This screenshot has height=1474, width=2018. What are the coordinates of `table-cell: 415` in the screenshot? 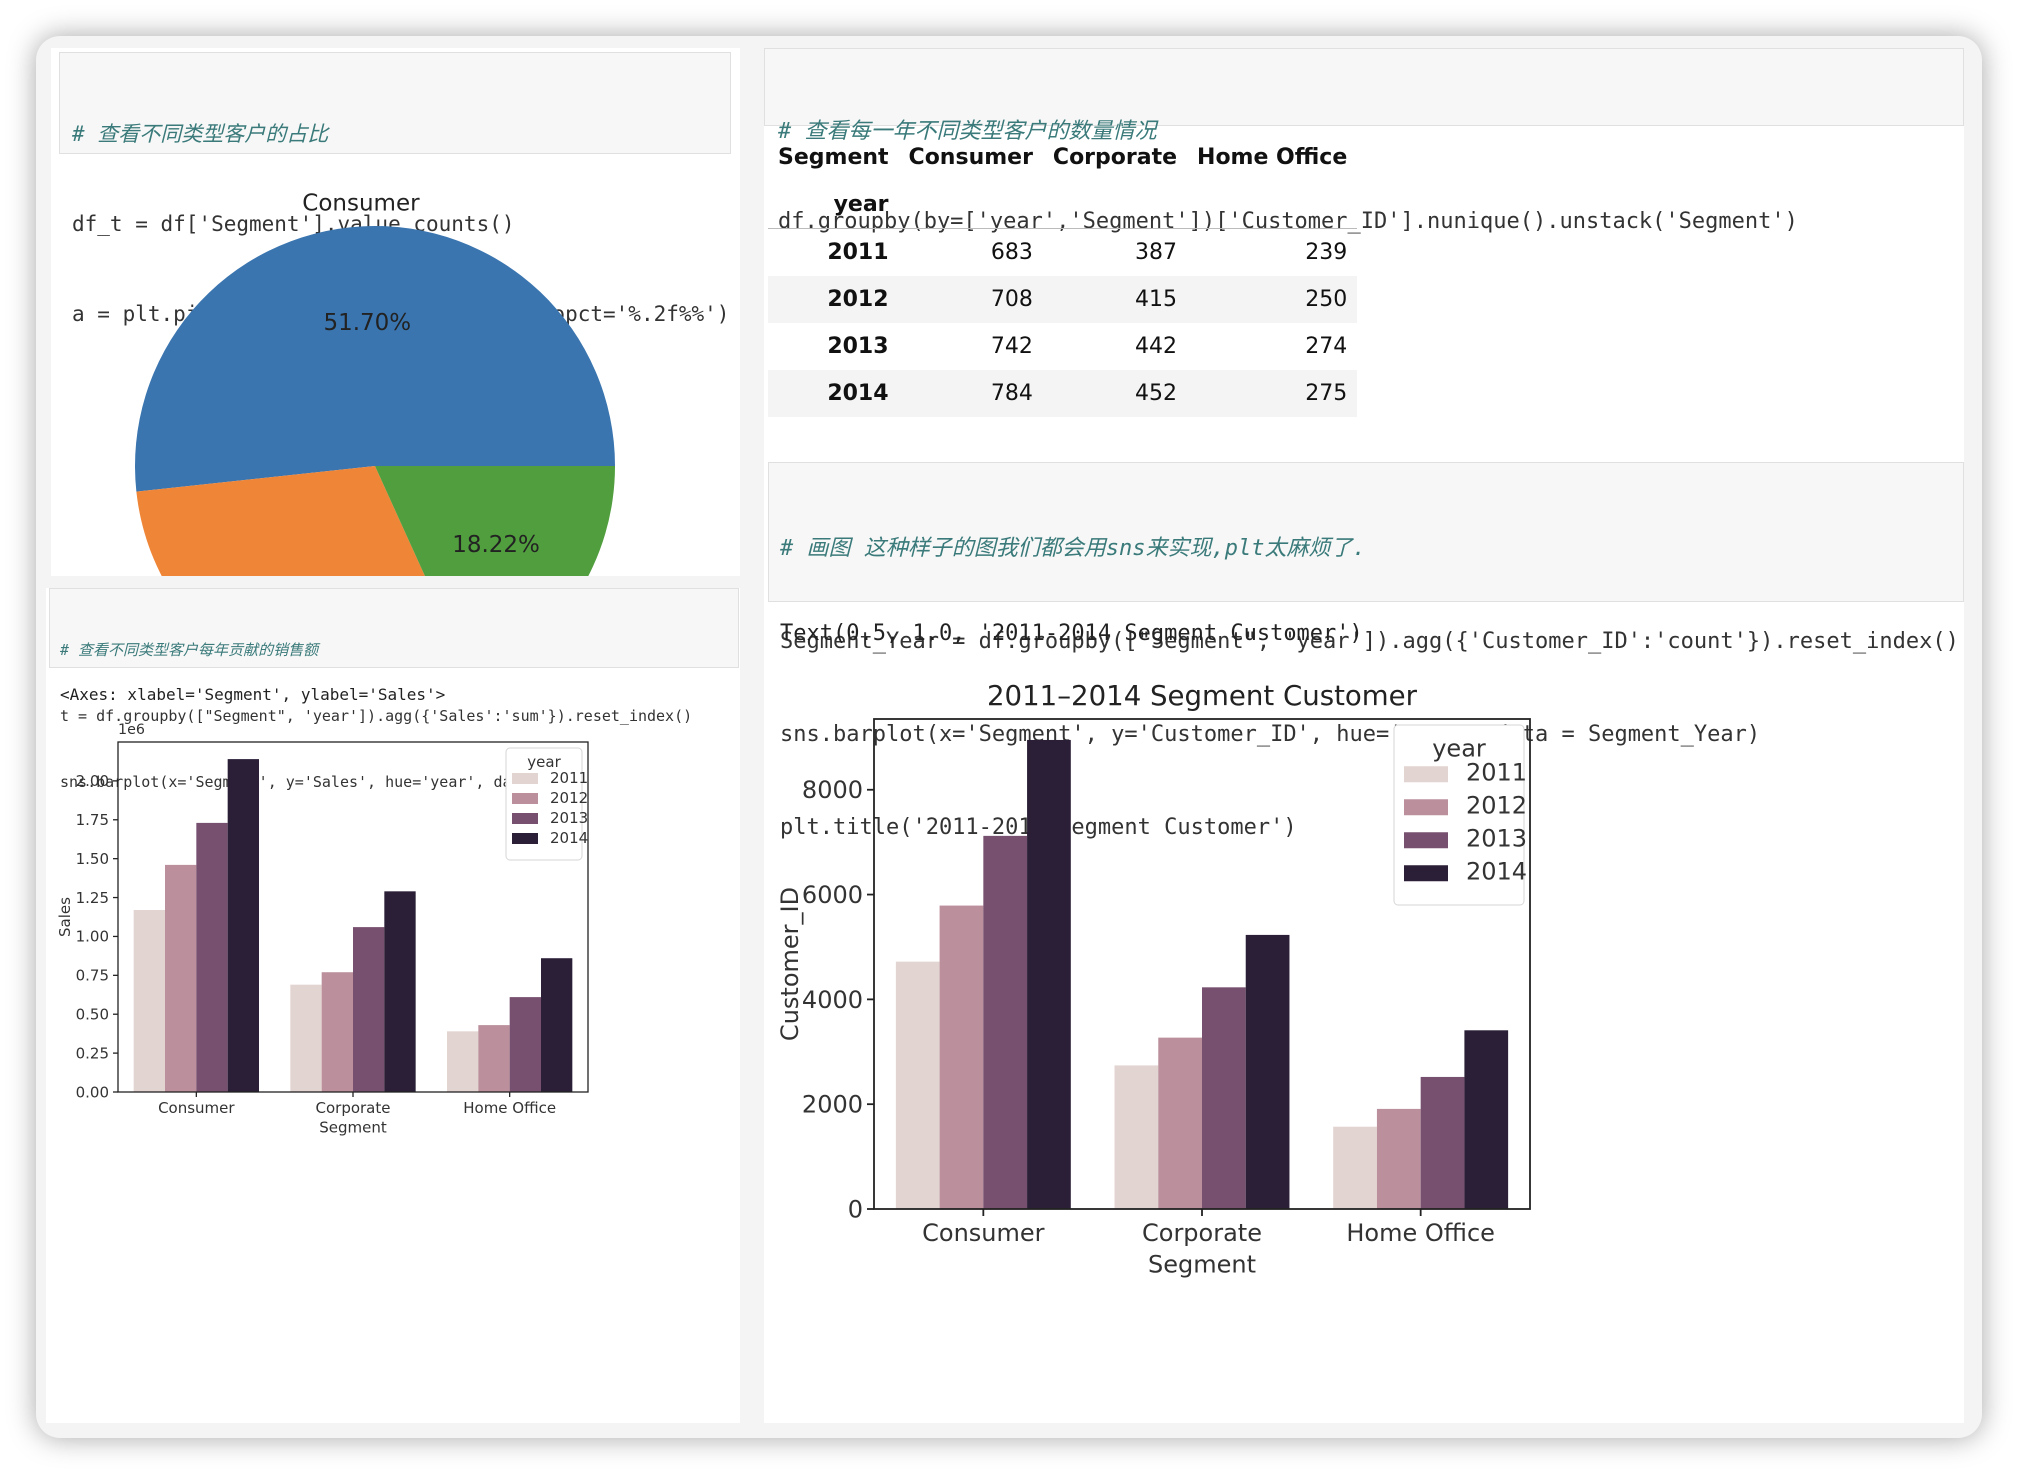 It's located at (1115, 299).